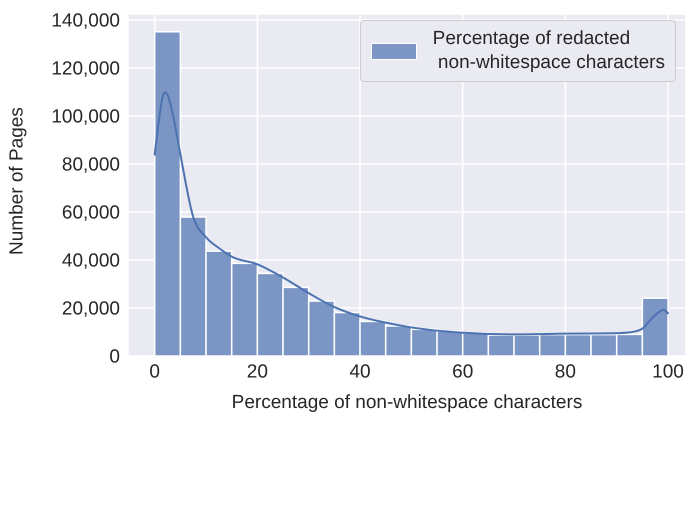  Describe the element at coordinates (91, 165) in the screenshot. I see `y-tick-label: 80,000` at that location.